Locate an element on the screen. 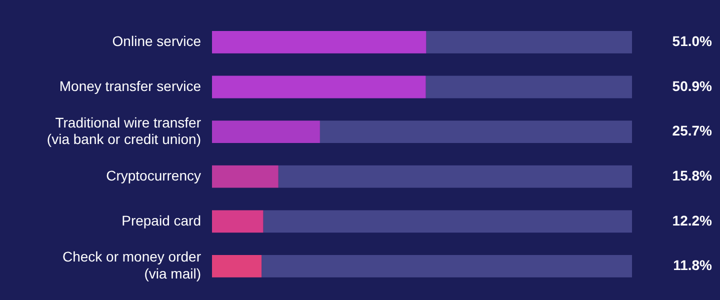  data-label: 15.8% is located at coordinates (692, 175).